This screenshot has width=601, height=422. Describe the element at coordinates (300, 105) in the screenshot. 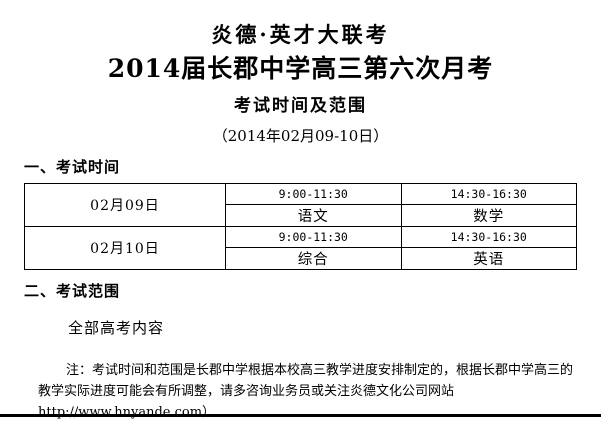

I see `subtitle: 考试时间及范围` at that location.